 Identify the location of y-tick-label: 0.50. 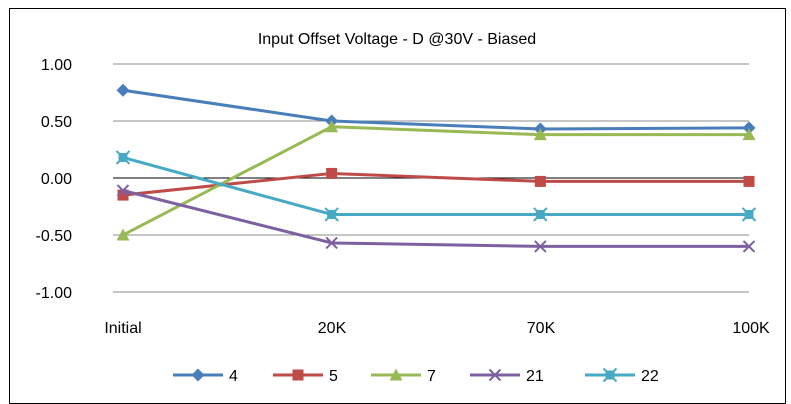
(56, 122).